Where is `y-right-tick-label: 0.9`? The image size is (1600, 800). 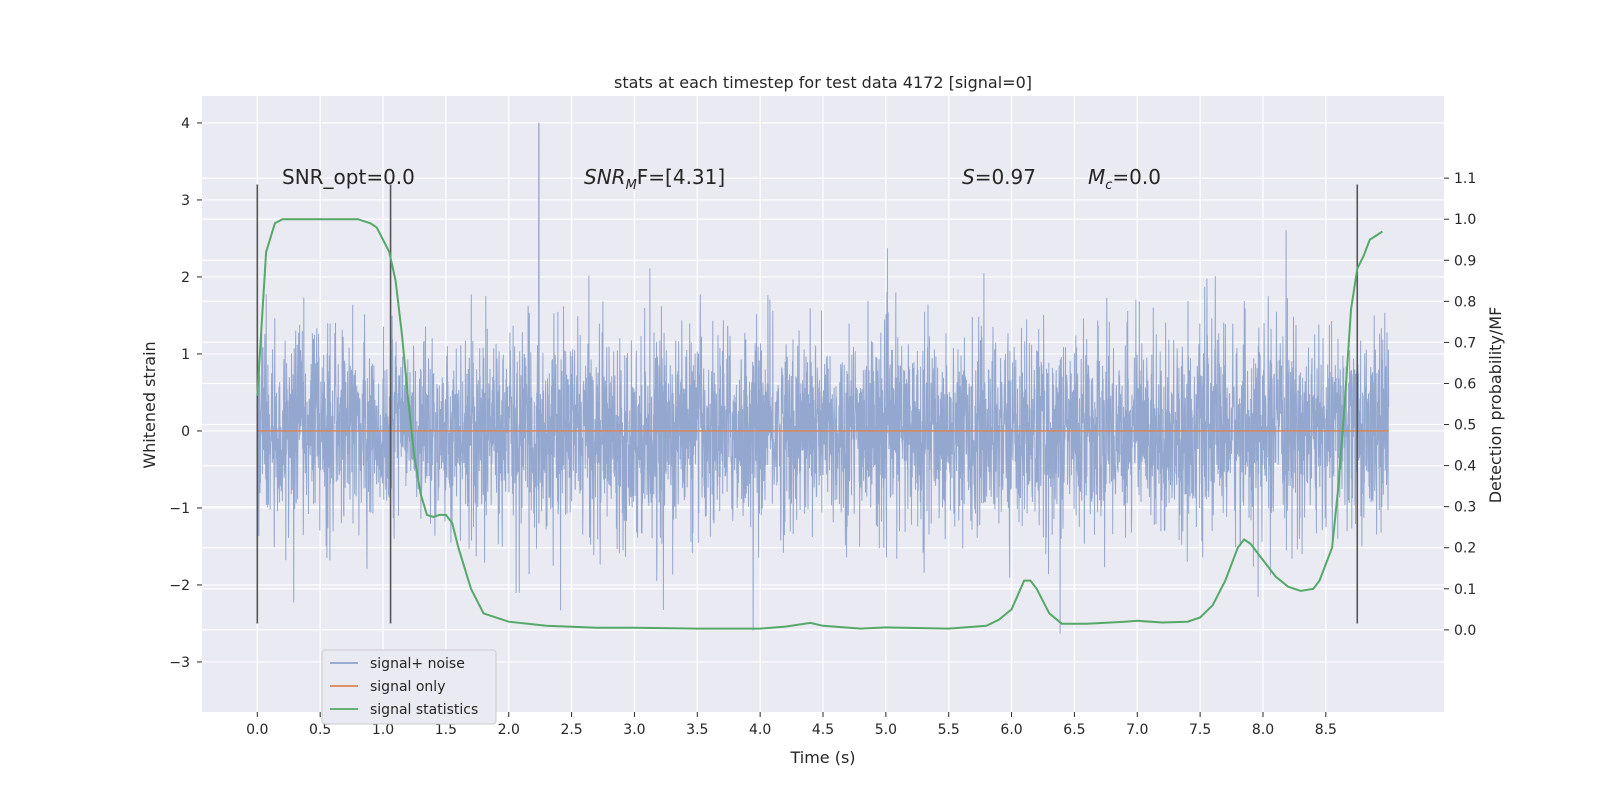
y-right-tick-label: 0.9 is located at coordinates (1465, 261).